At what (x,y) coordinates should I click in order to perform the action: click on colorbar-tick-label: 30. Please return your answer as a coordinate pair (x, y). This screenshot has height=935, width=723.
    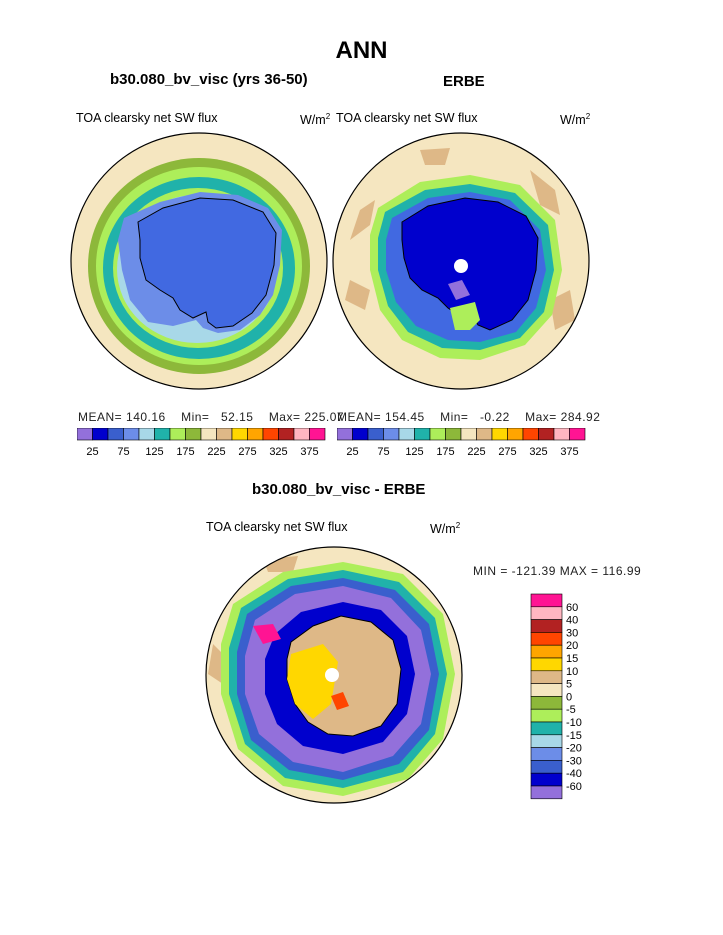
    Looking at the image, I should click on (572, 633).